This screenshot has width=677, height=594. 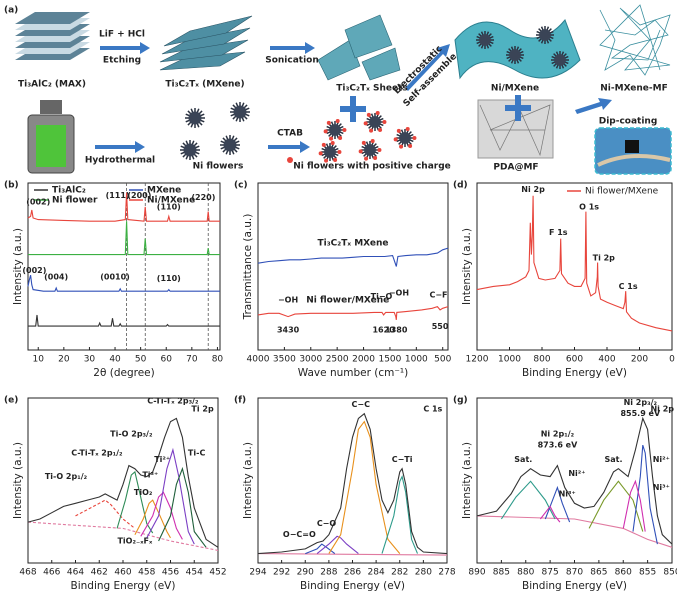 I want to click on x-tick-label: 500, so click(x=442, y=360).